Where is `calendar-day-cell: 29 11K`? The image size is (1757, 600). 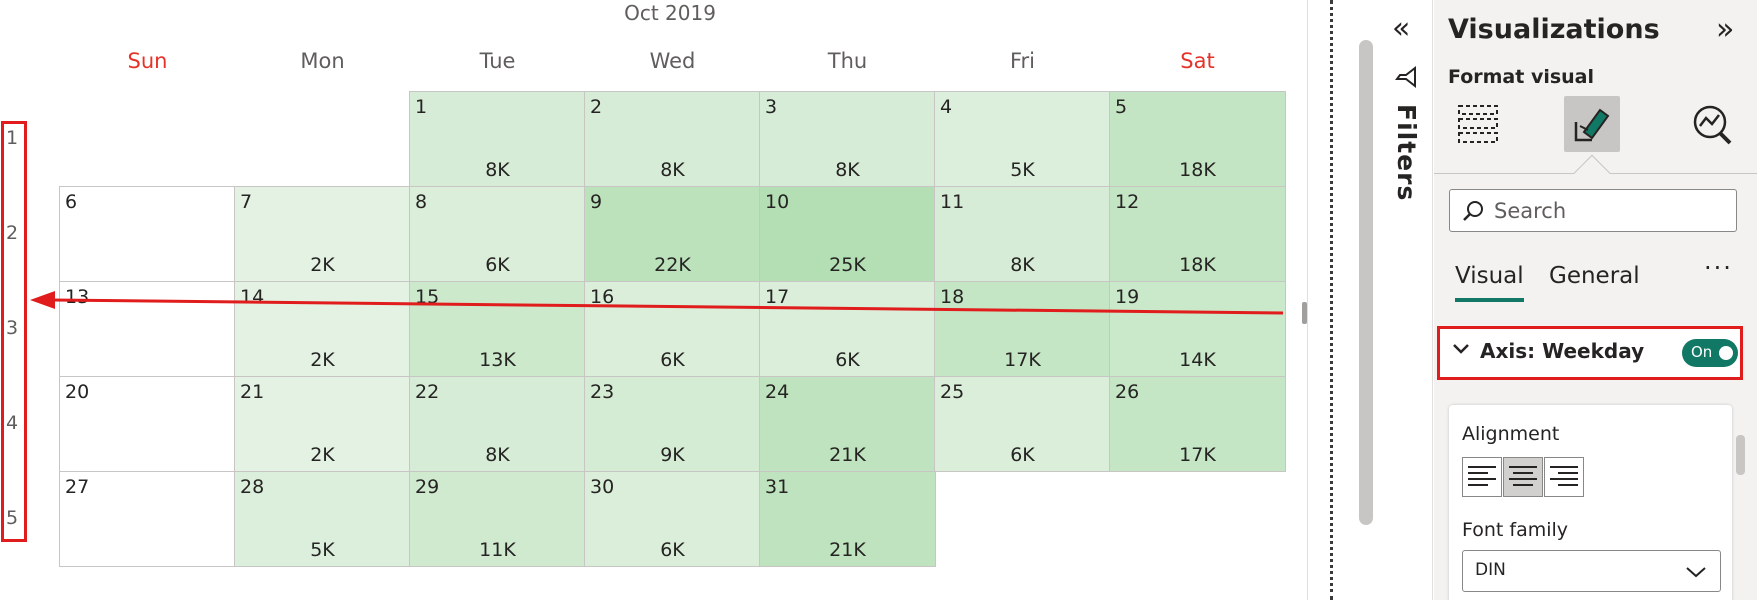 calendar-day-cell: 29 11K is located at coordinates (497, 519).